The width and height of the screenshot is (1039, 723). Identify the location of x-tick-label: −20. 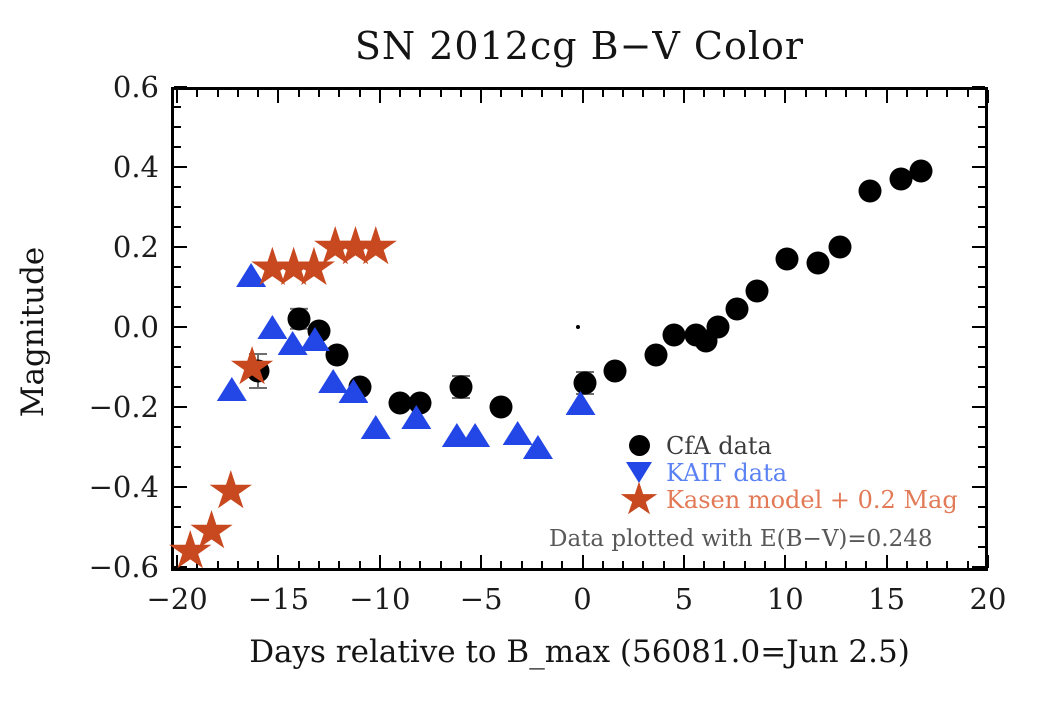
(177, 599).